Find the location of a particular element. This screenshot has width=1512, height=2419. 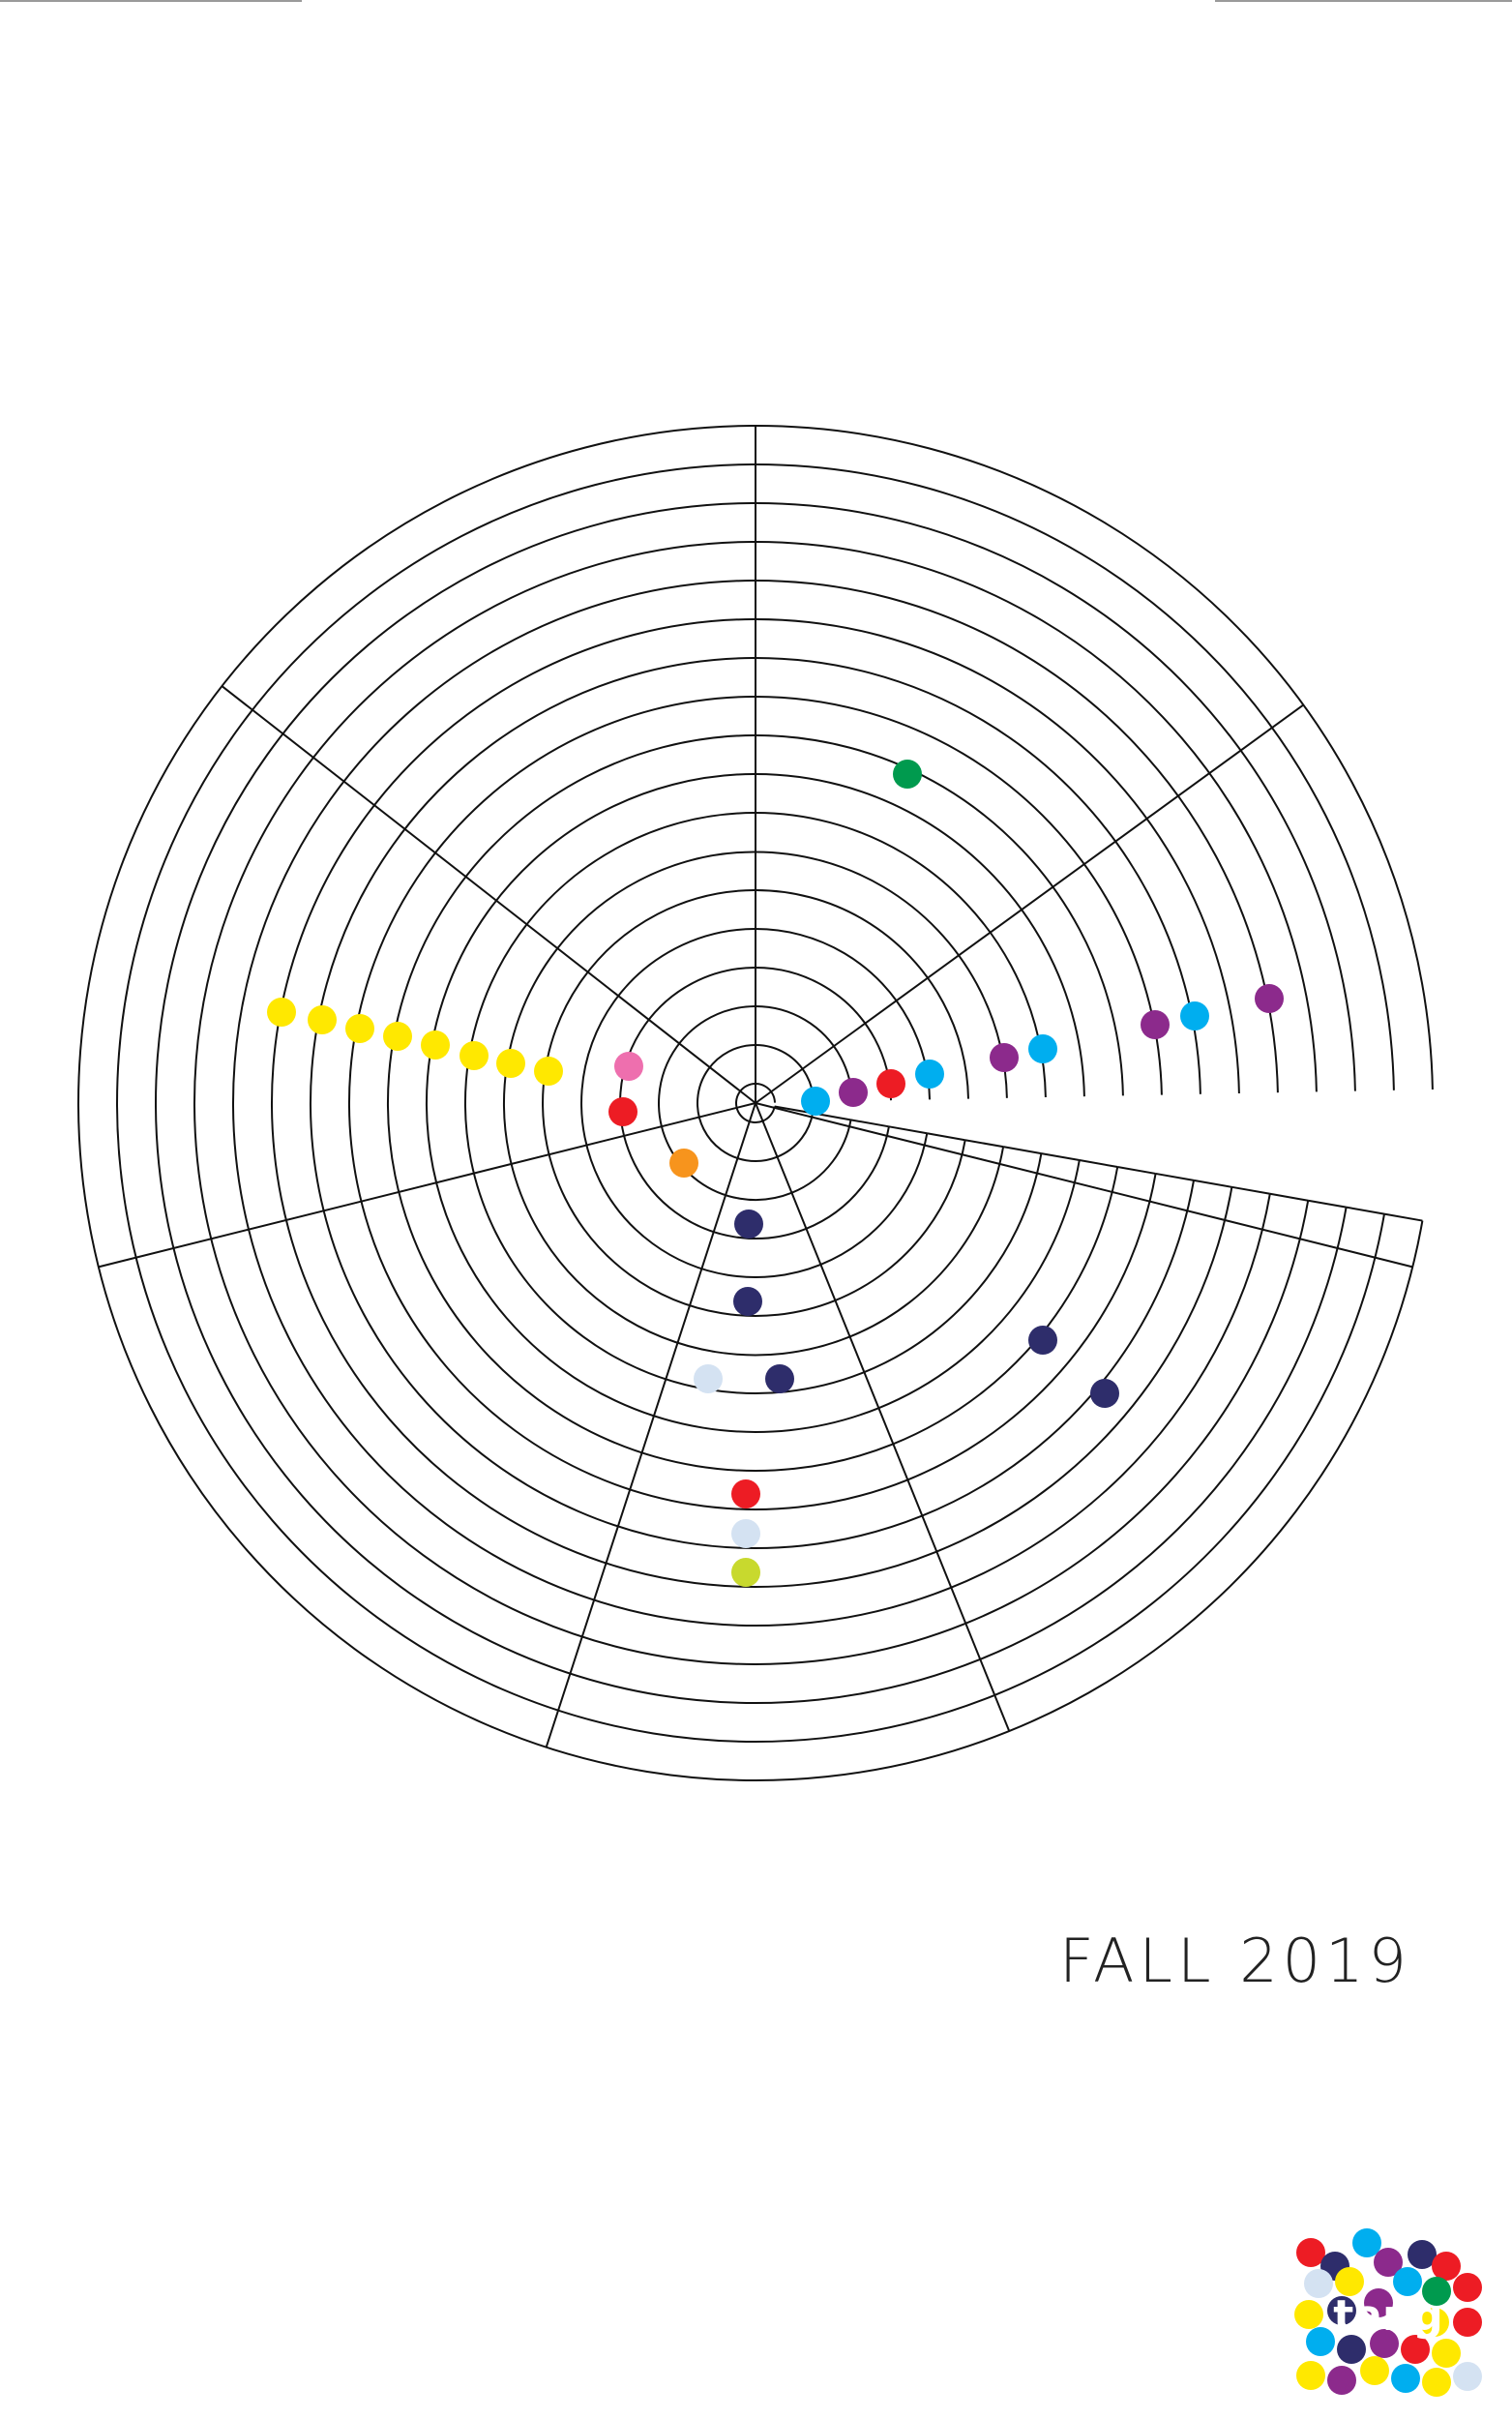

logo-dot-cluster is located at coordinates (1388, 2312).